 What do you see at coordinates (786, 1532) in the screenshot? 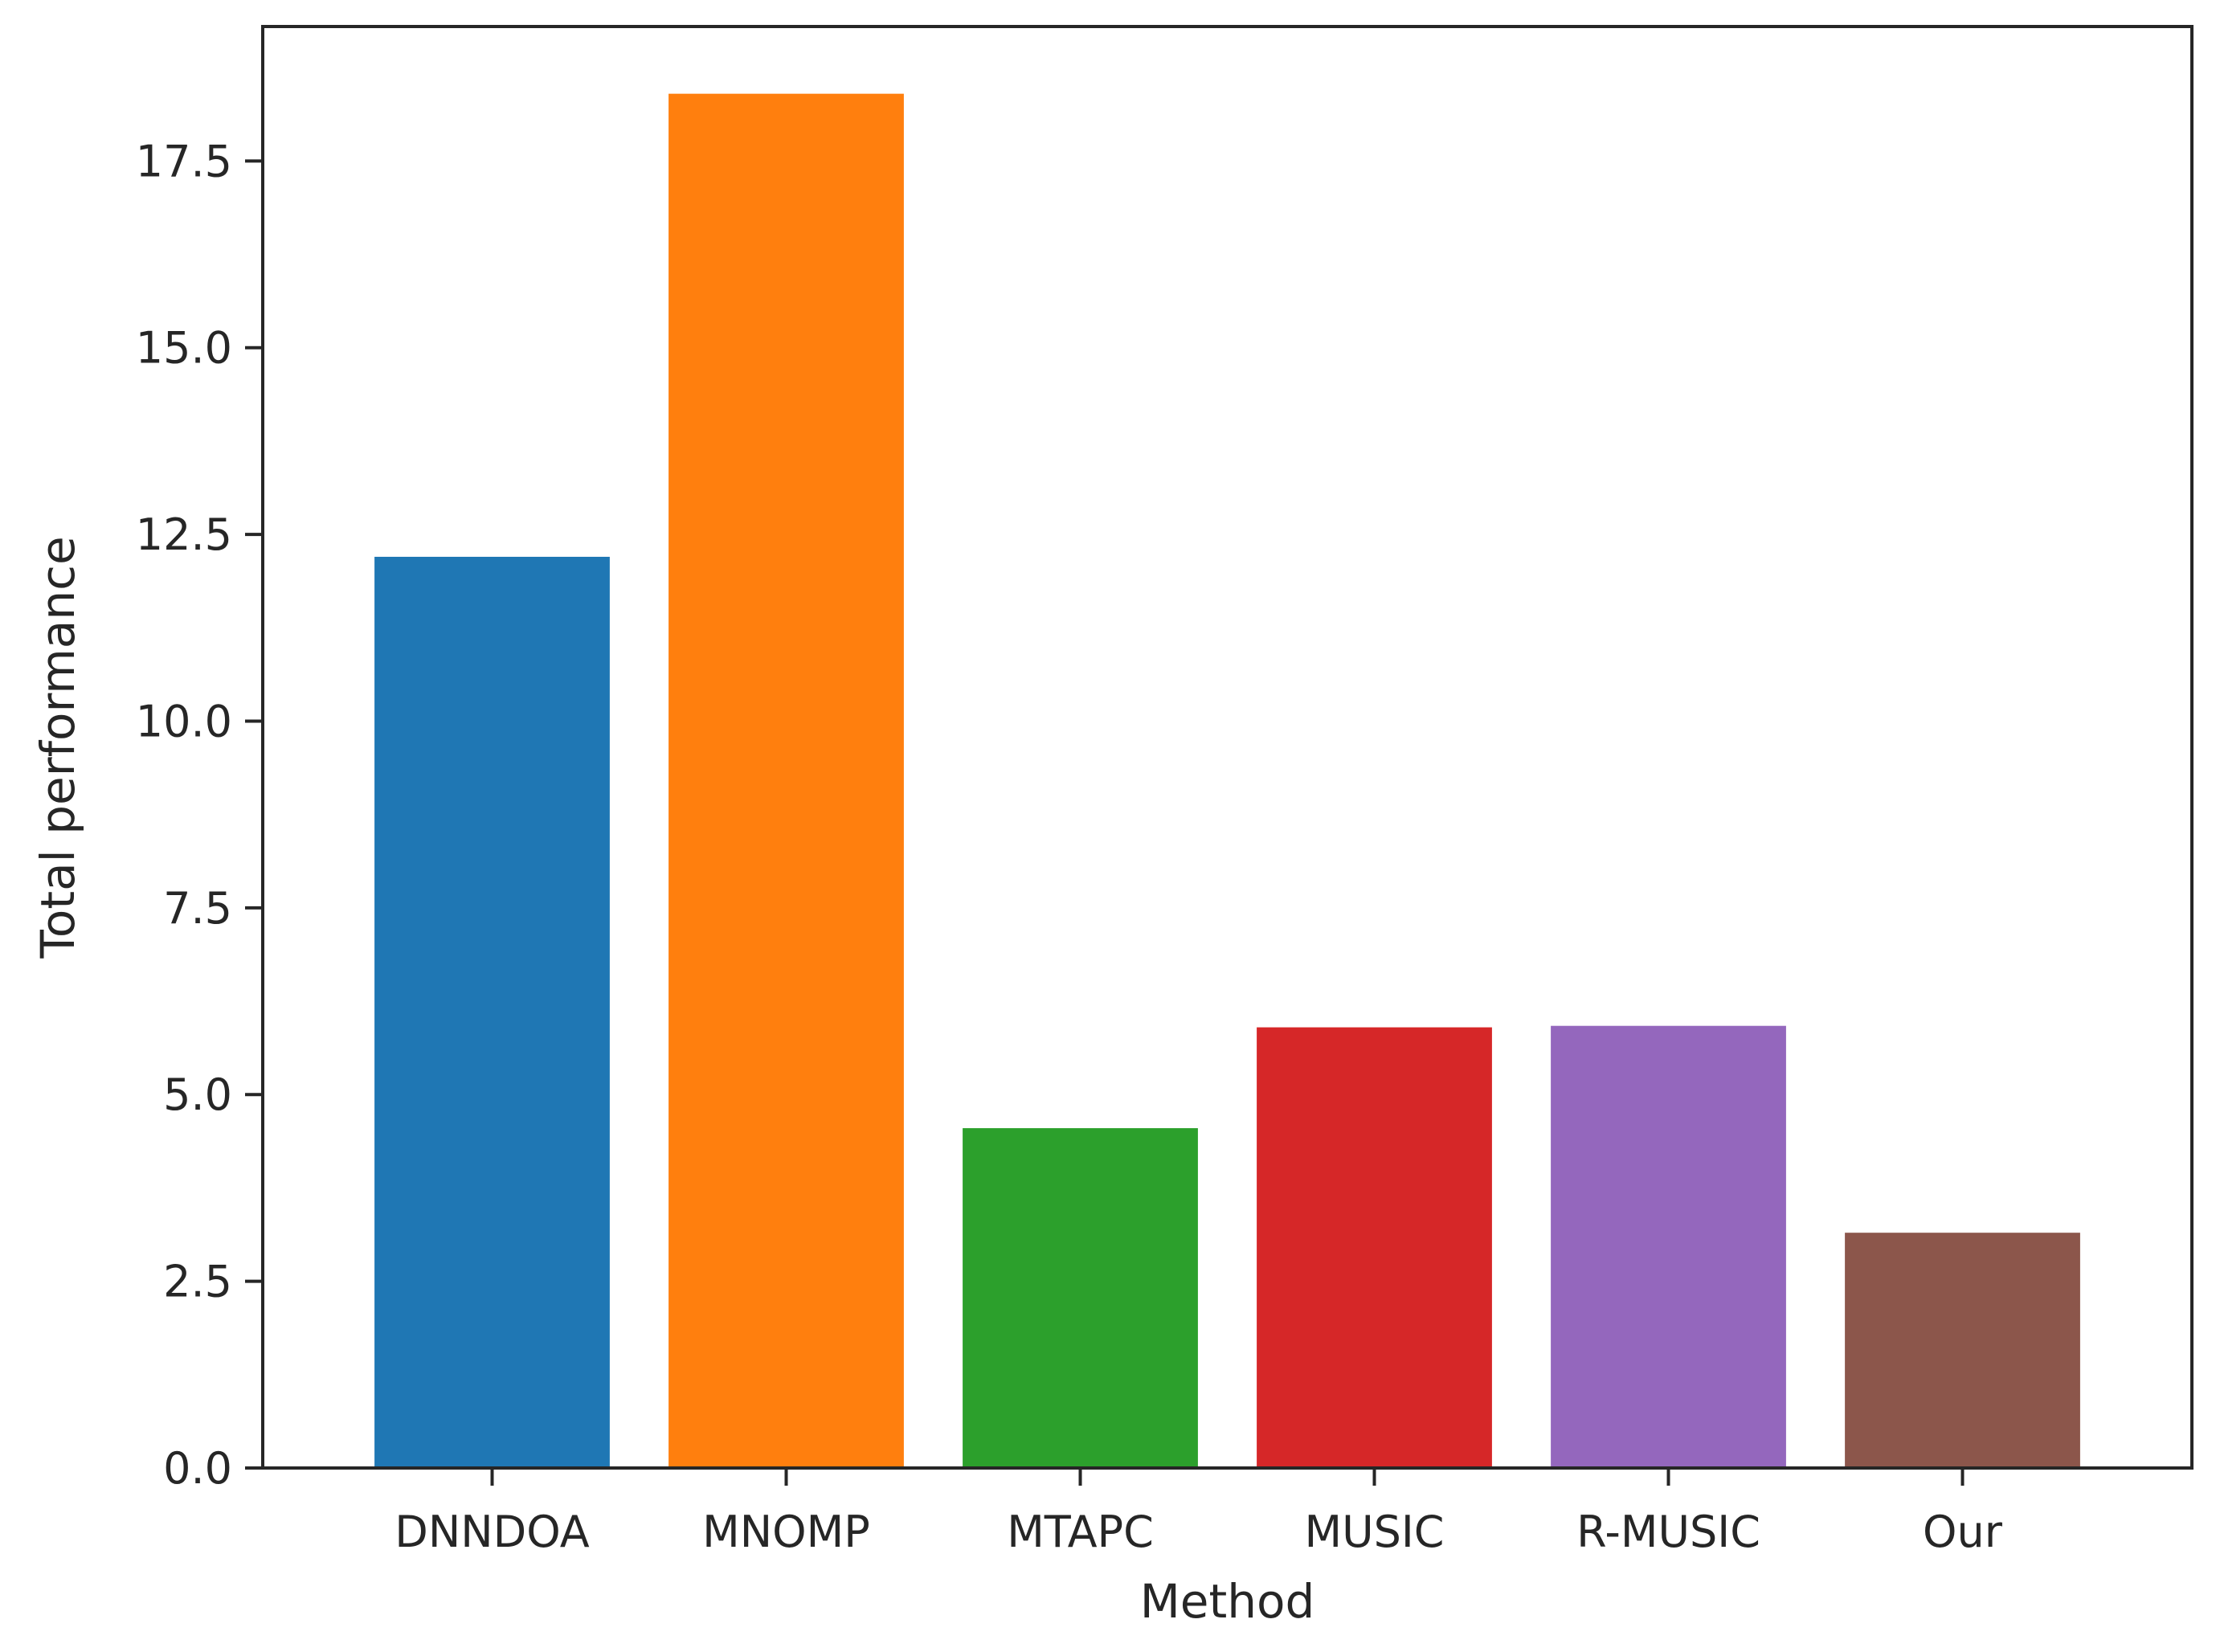
I see `x-tick-label: MNOMP` at bounding box center [786, 1532].